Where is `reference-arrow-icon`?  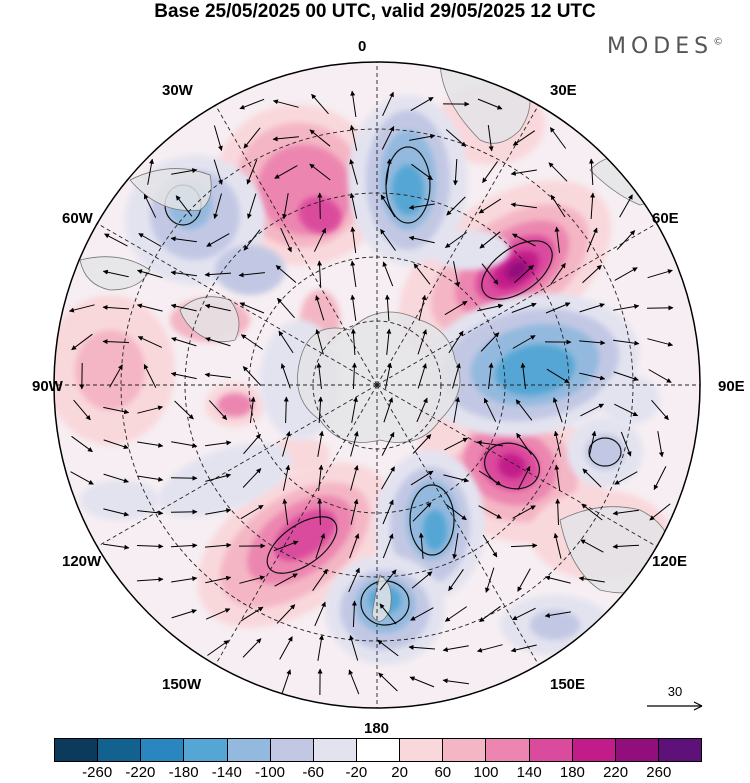
reference-arrow-icon is located at coordinates (675, 706).